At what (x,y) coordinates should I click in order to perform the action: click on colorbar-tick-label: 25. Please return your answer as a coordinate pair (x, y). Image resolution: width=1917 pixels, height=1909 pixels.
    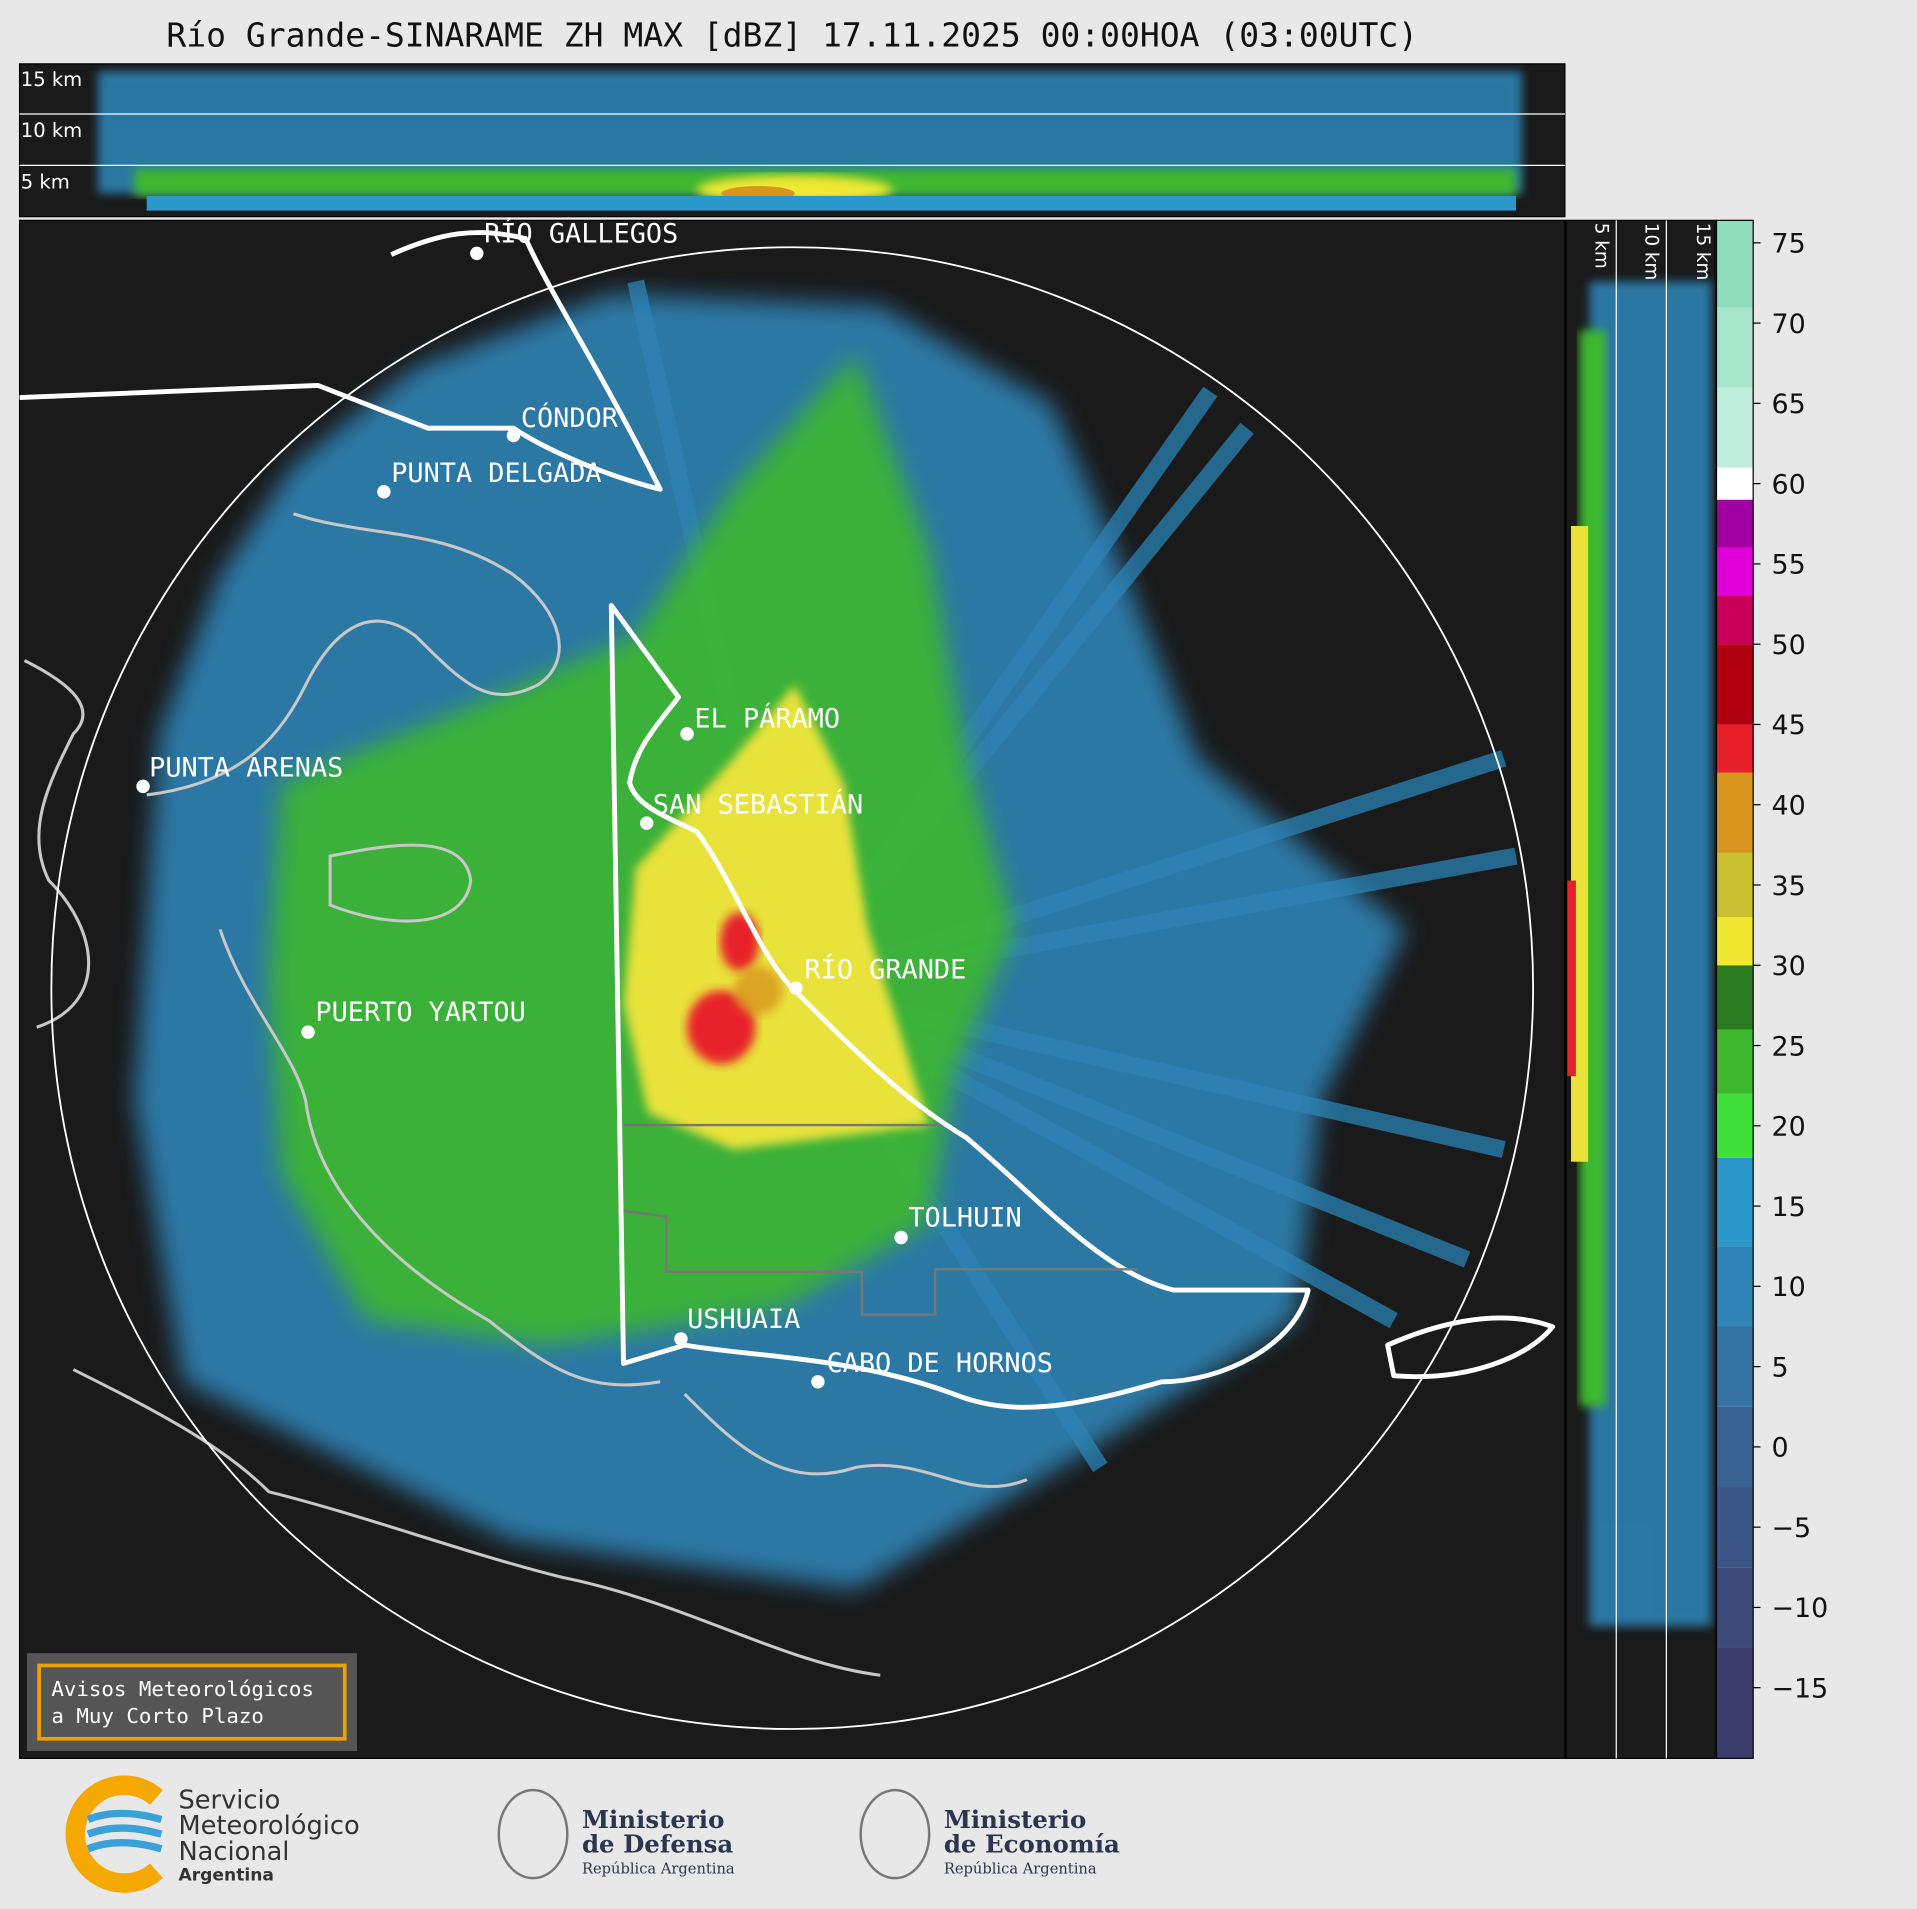
    Looking at the image, I should click on (1789, 1046).